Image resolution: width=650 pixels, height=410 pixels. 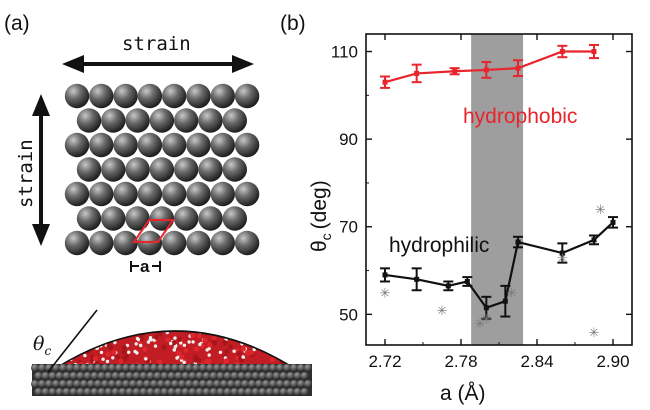 I want to click on series-line, so click(x=499, y=265).